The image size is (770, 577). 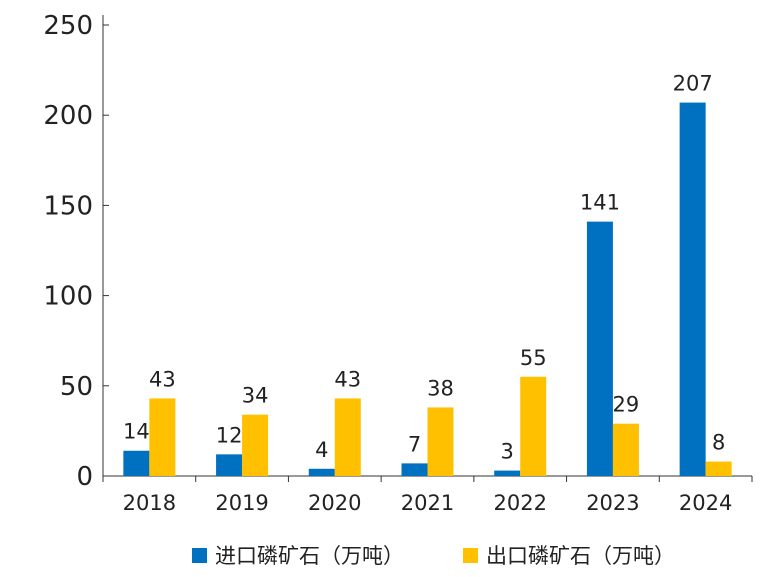 What do you see at coordinates (693, 84) in the screenshot?
I see `data-label: 207` at bounding box center [693, 84].